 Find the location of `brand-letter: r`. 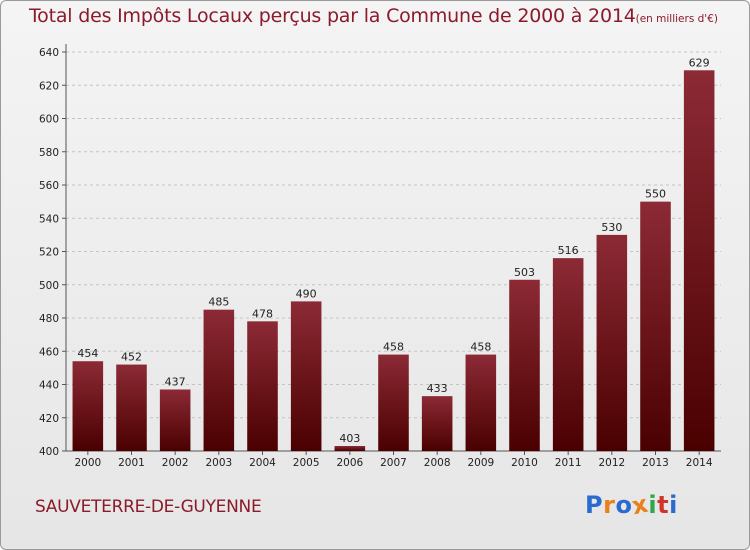

brand-letter: r is located at coordinates (609, 505).